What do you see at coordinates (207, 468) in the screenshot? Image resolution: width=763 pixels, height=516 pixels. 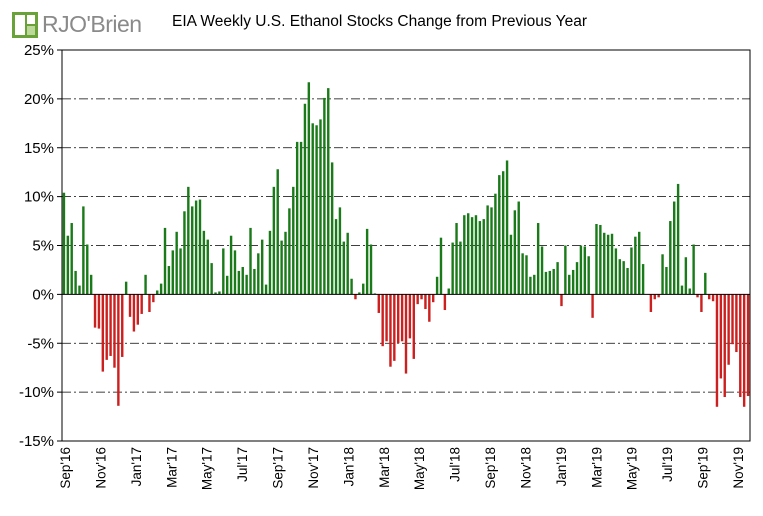 I see `x-tick-label: May'17` at bounding box center [207, 468].